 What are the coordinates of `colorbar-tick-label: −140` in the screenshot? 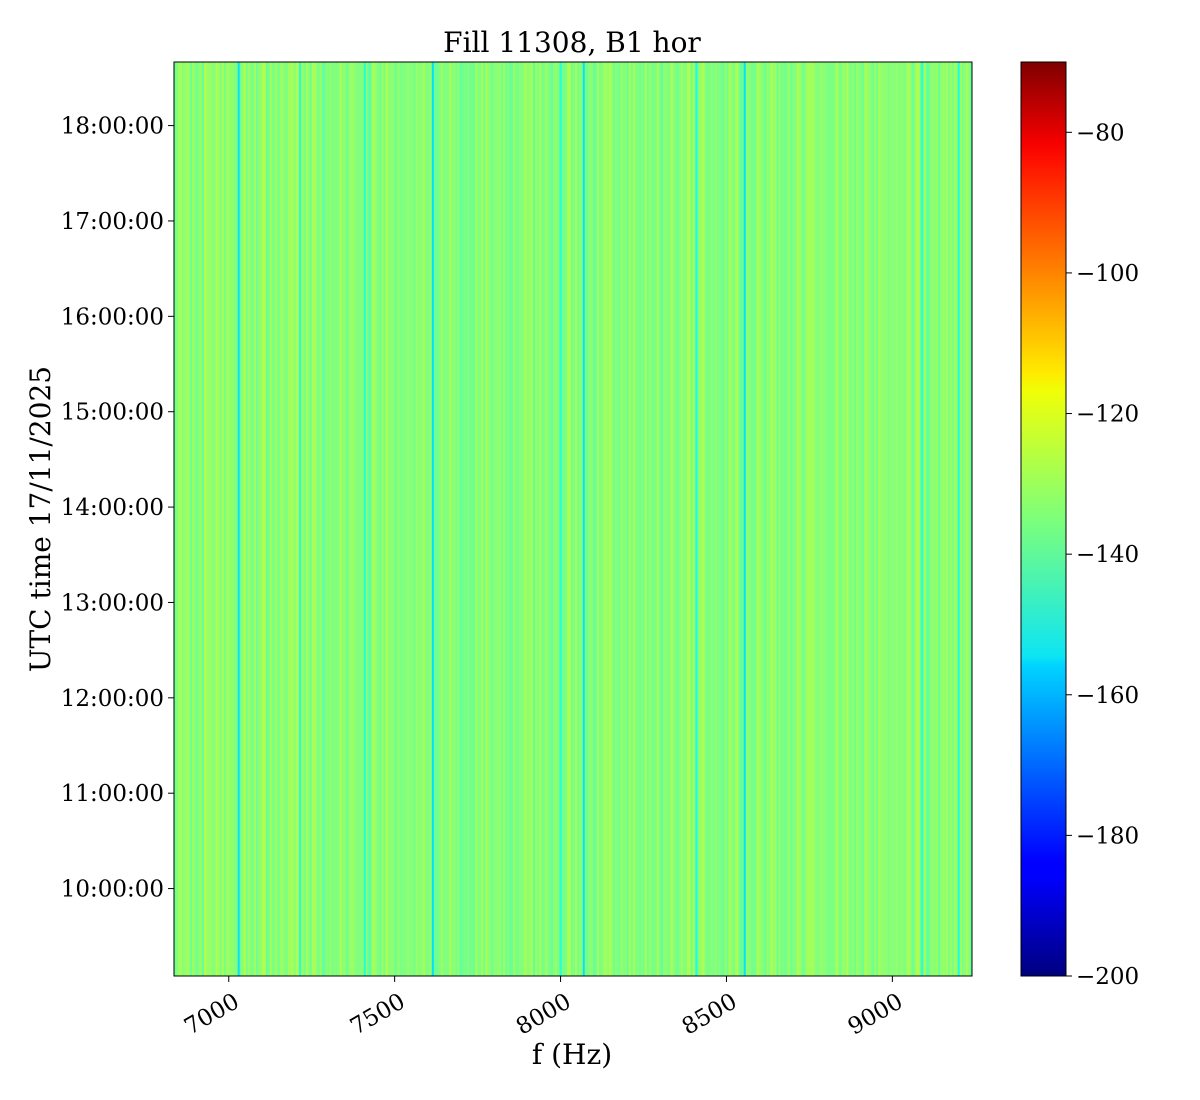 It's located at (1107, 555).